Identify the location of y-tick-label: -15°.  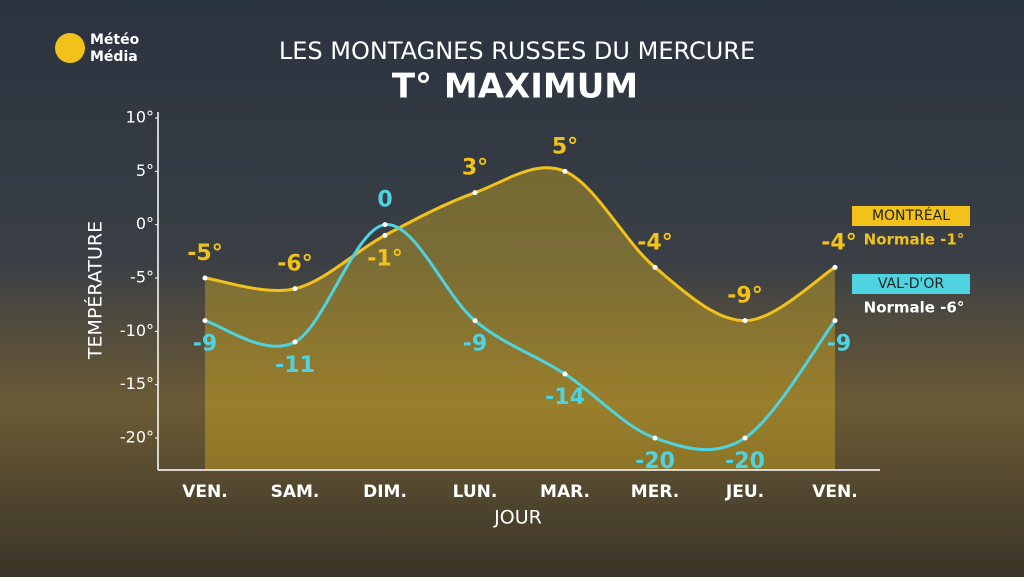
(137, 383).